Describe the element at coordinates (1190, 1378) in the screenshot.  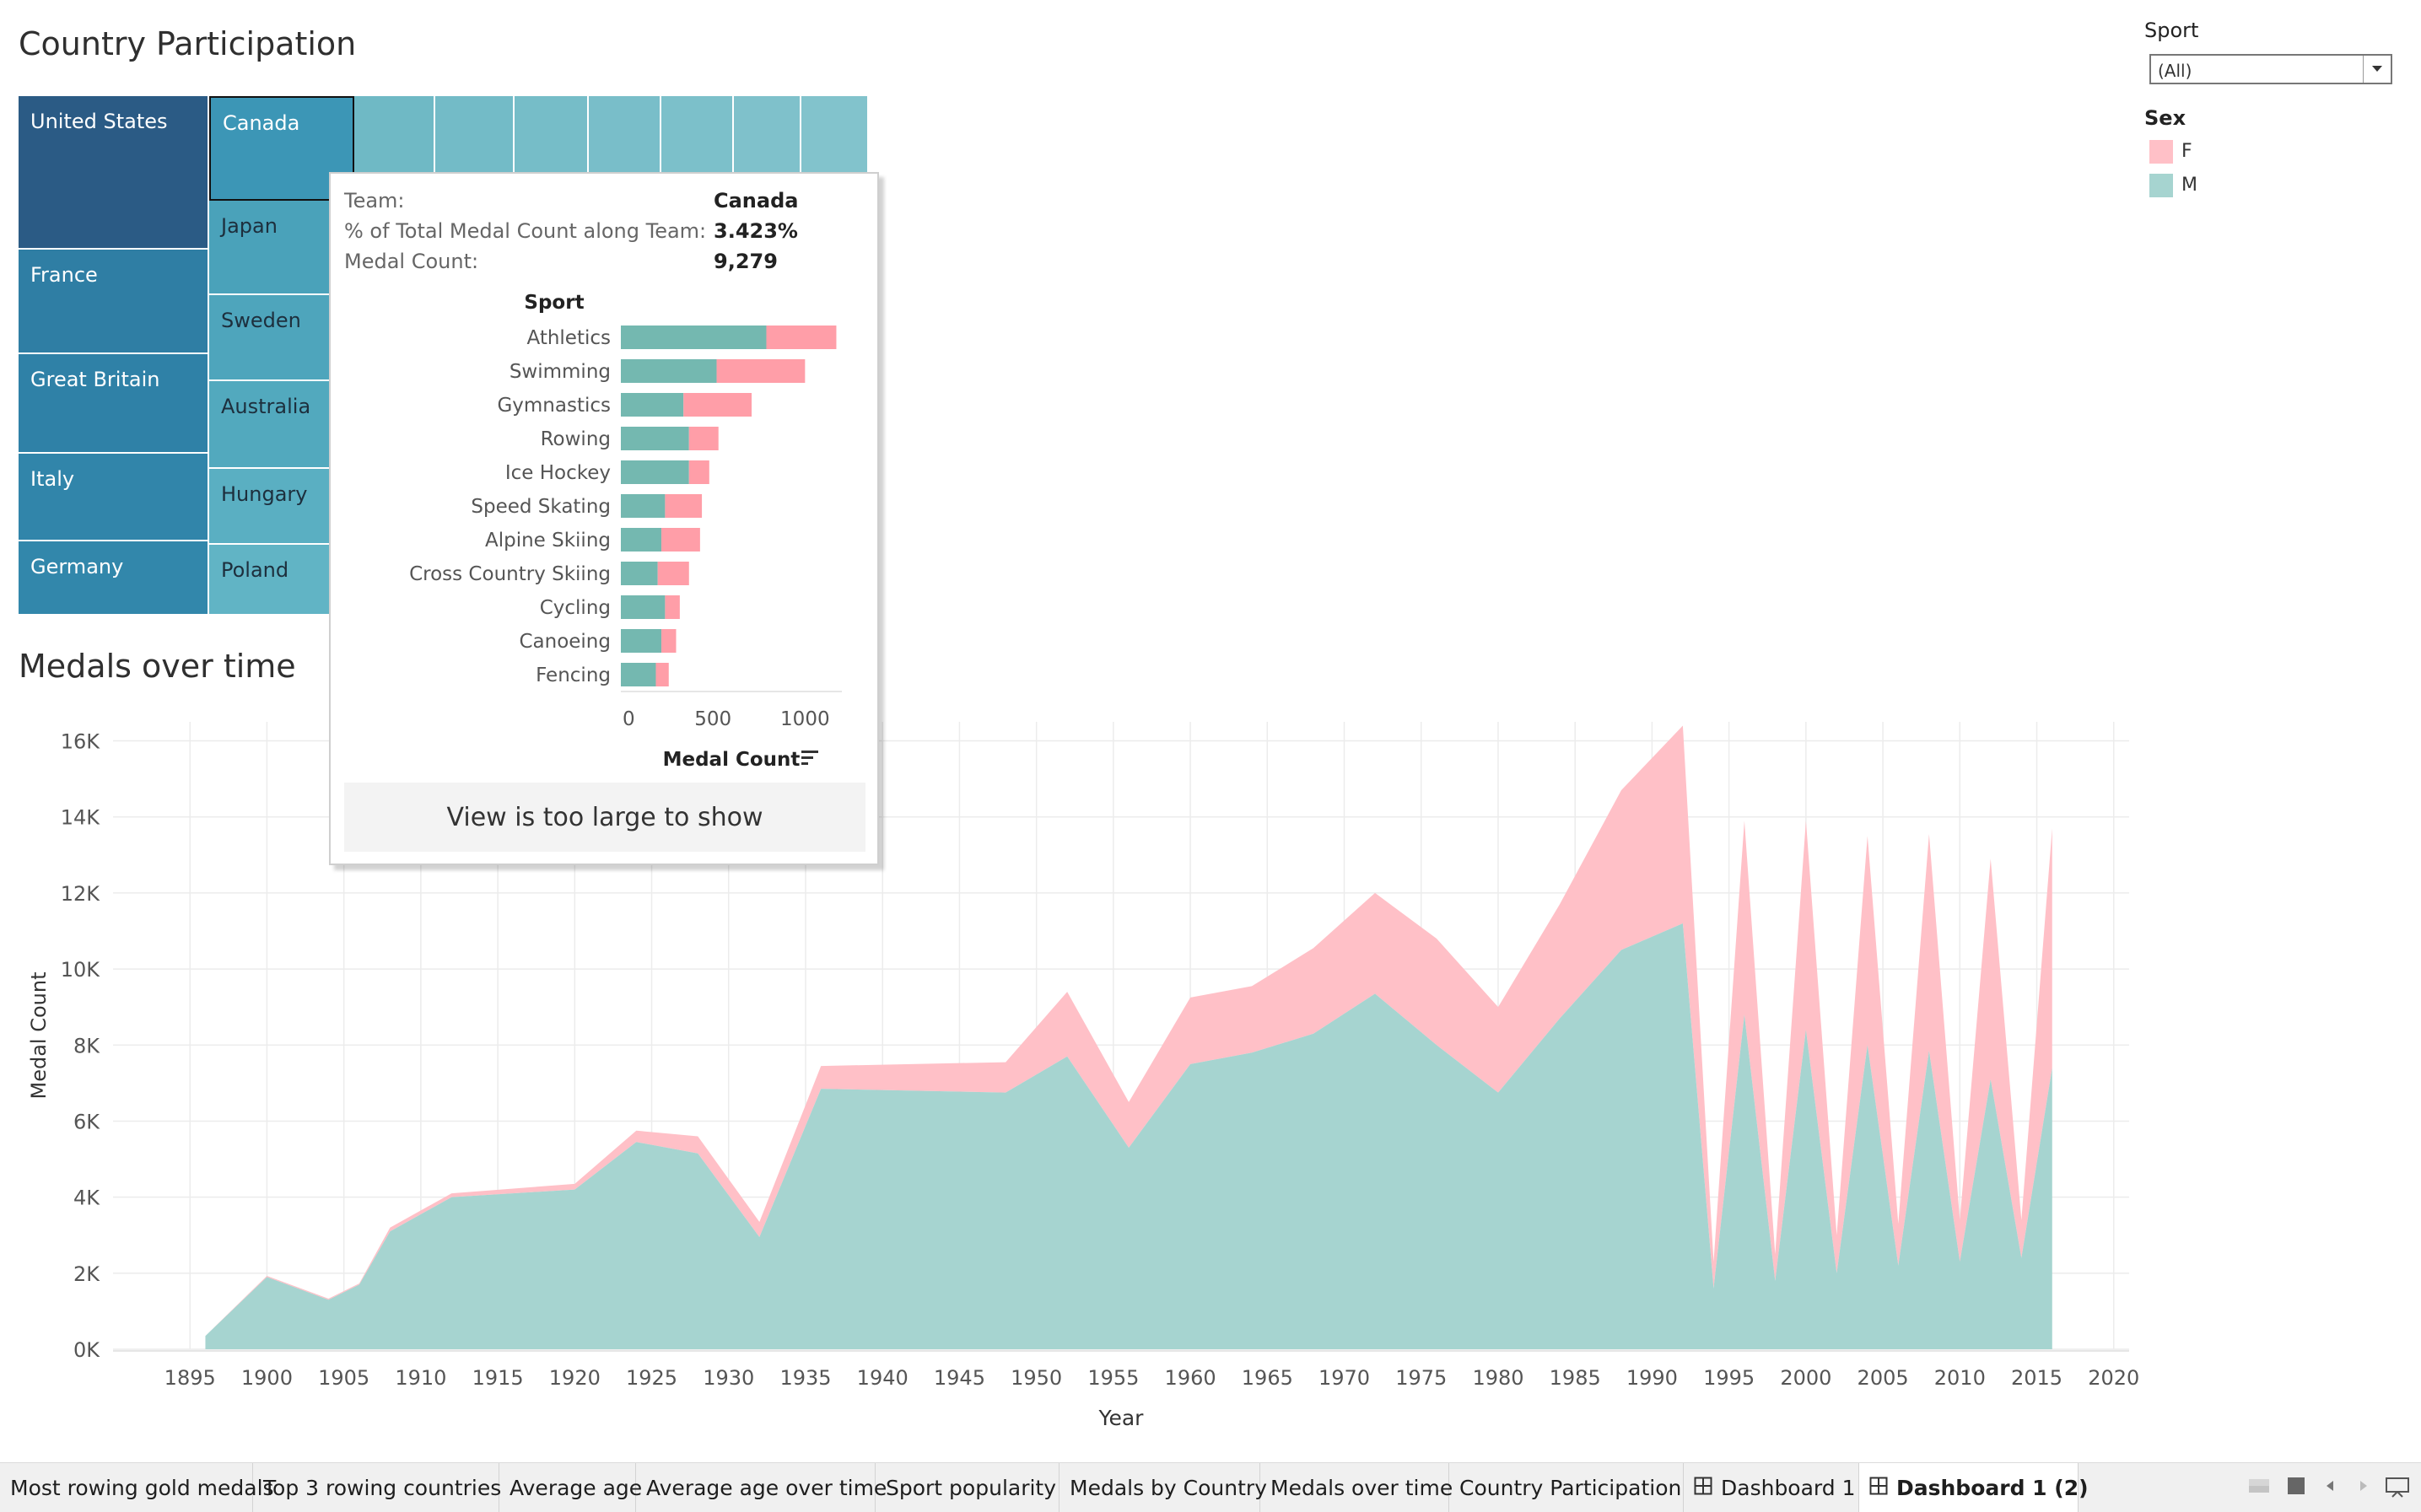
I see `x-tick-label: 1960` at that location.